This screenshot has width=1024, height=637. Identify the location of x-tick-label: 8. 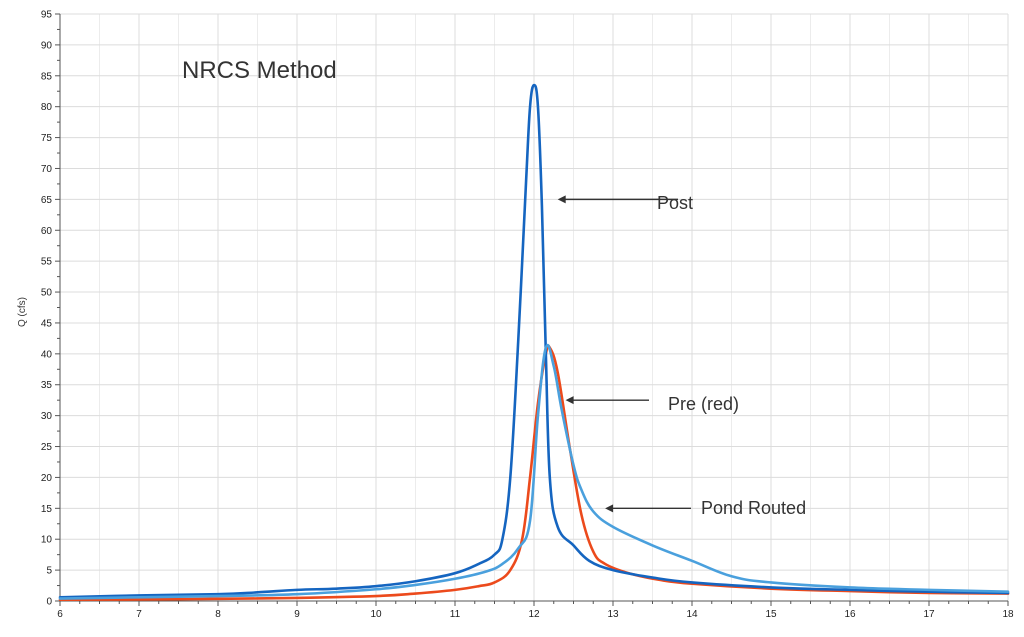
(218, 614).